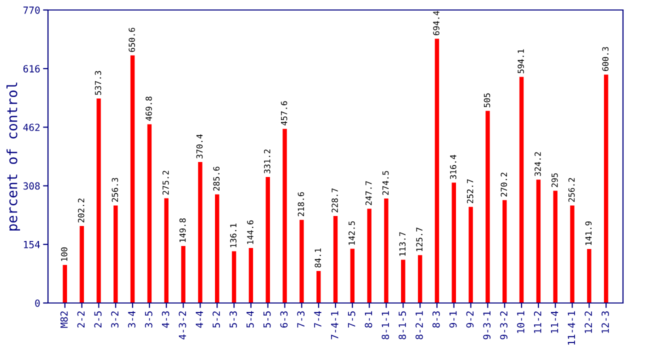  I want to click on x-tick-label: 8-2-1, so click(419, 325).